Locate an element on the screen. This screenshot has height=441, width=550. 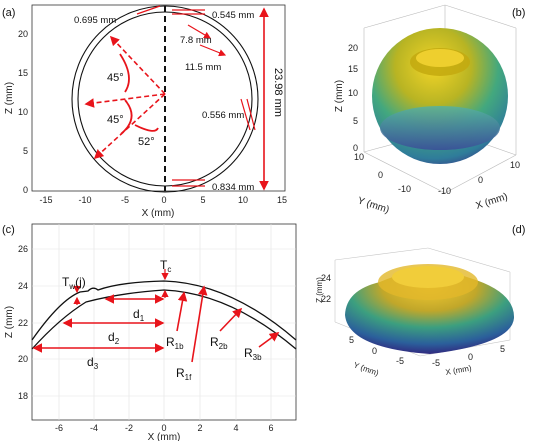
panel-a-radii is located at coordinates (125, 97).